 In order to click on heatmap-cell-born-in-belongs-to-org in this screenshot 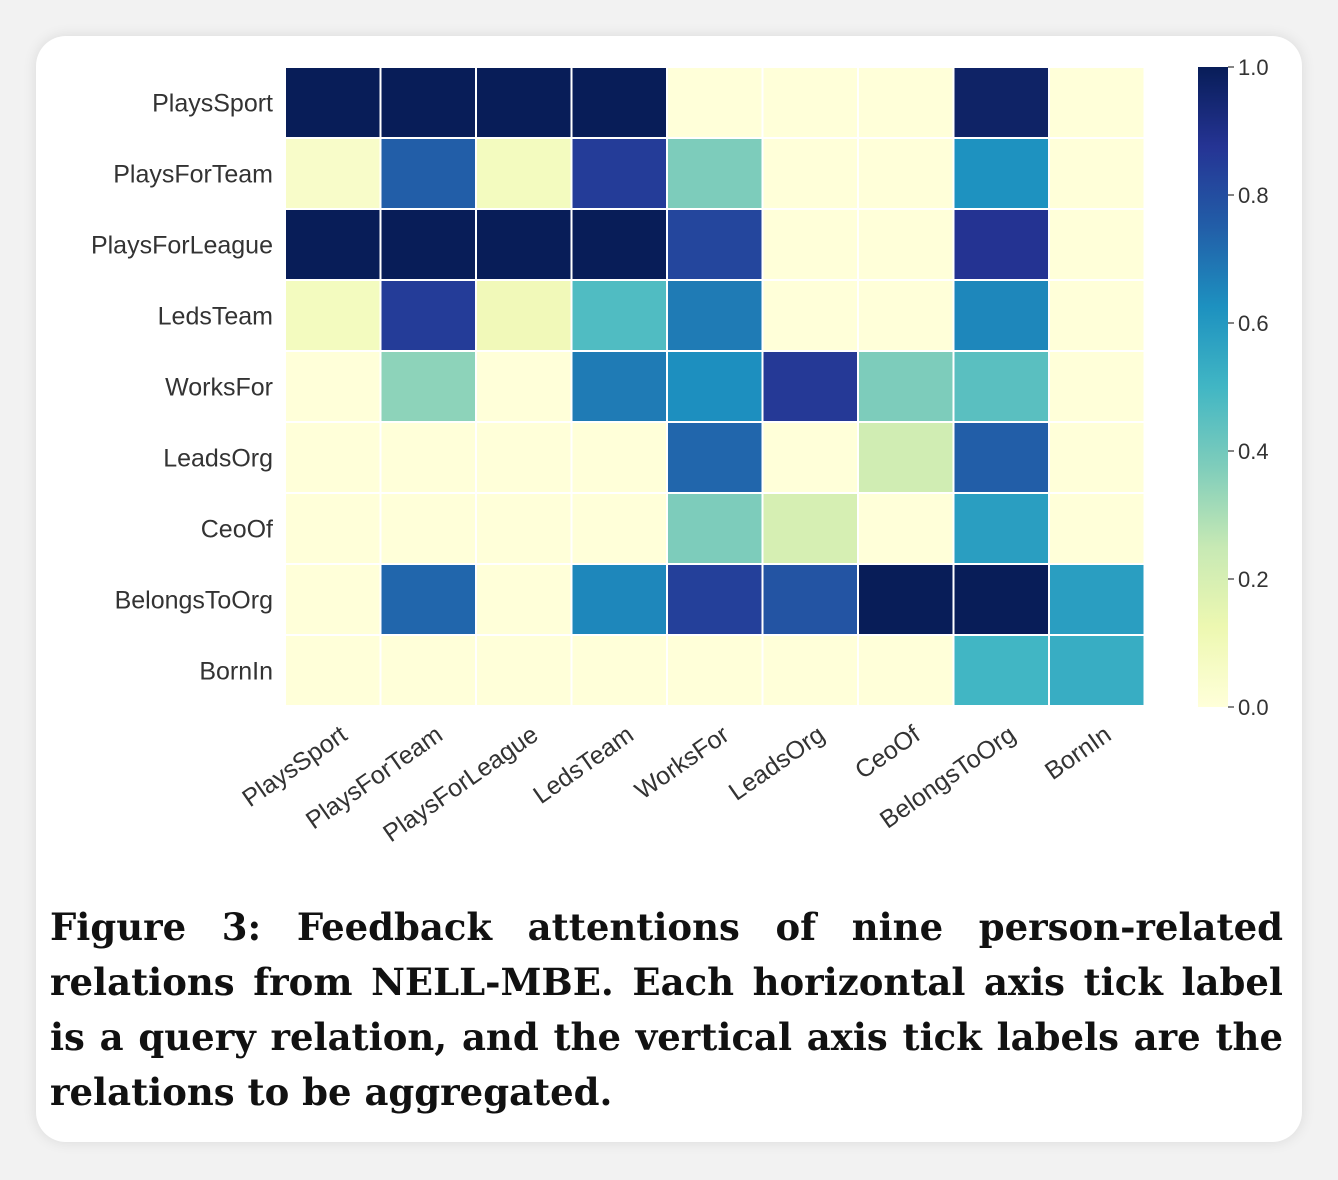, I will do `click(1001, 670)`.